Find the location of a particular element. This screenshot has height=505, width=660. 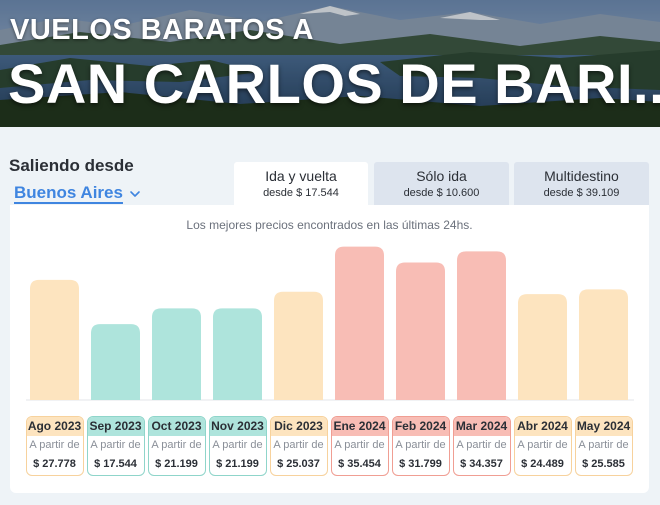

month-price-card: Mar 2024 A partir de $ 34.357 is located at coordinates (481, 446).